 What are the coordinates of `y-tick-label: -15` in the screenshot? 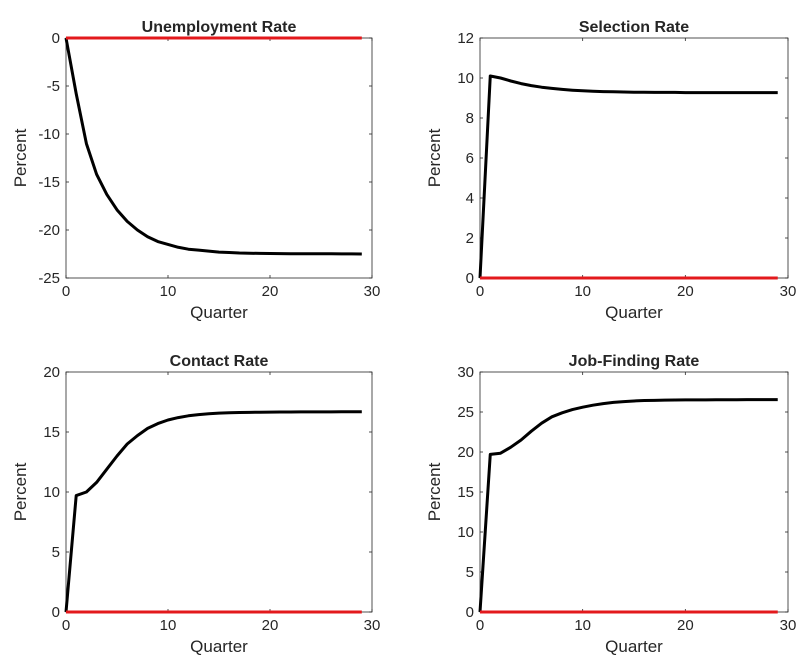 It's located at (49, 182).